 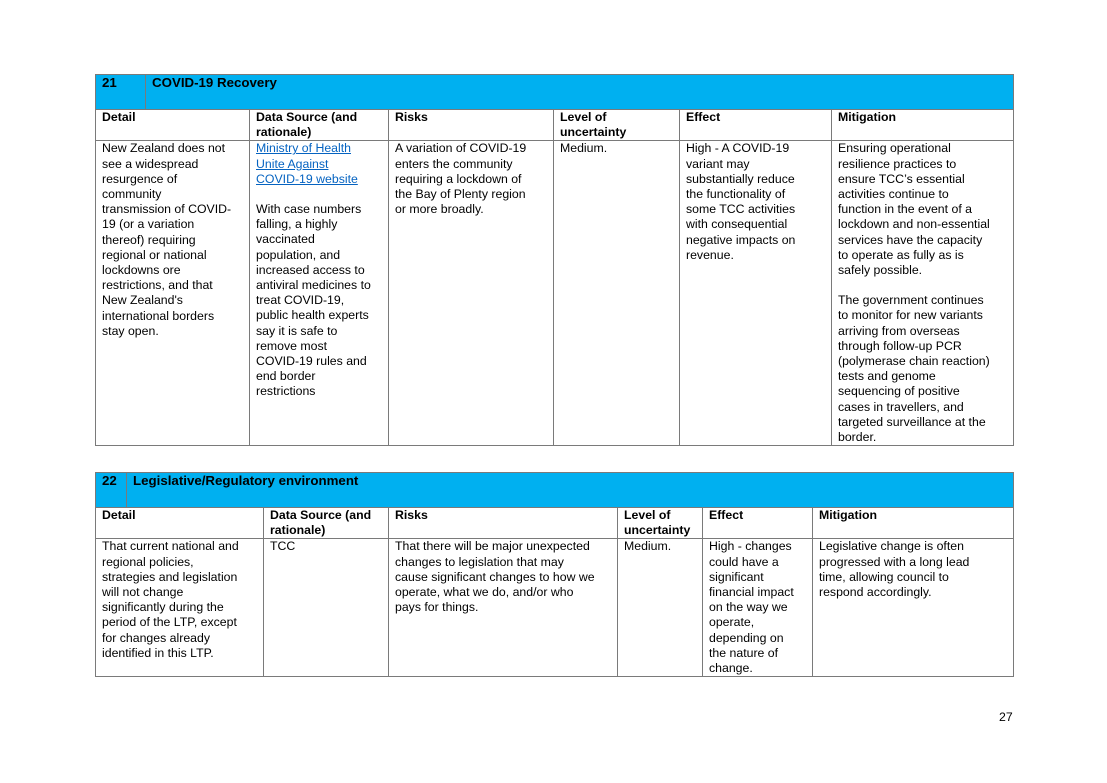 I want to click on source-rationale: TCC, so click(x=283, y=546).